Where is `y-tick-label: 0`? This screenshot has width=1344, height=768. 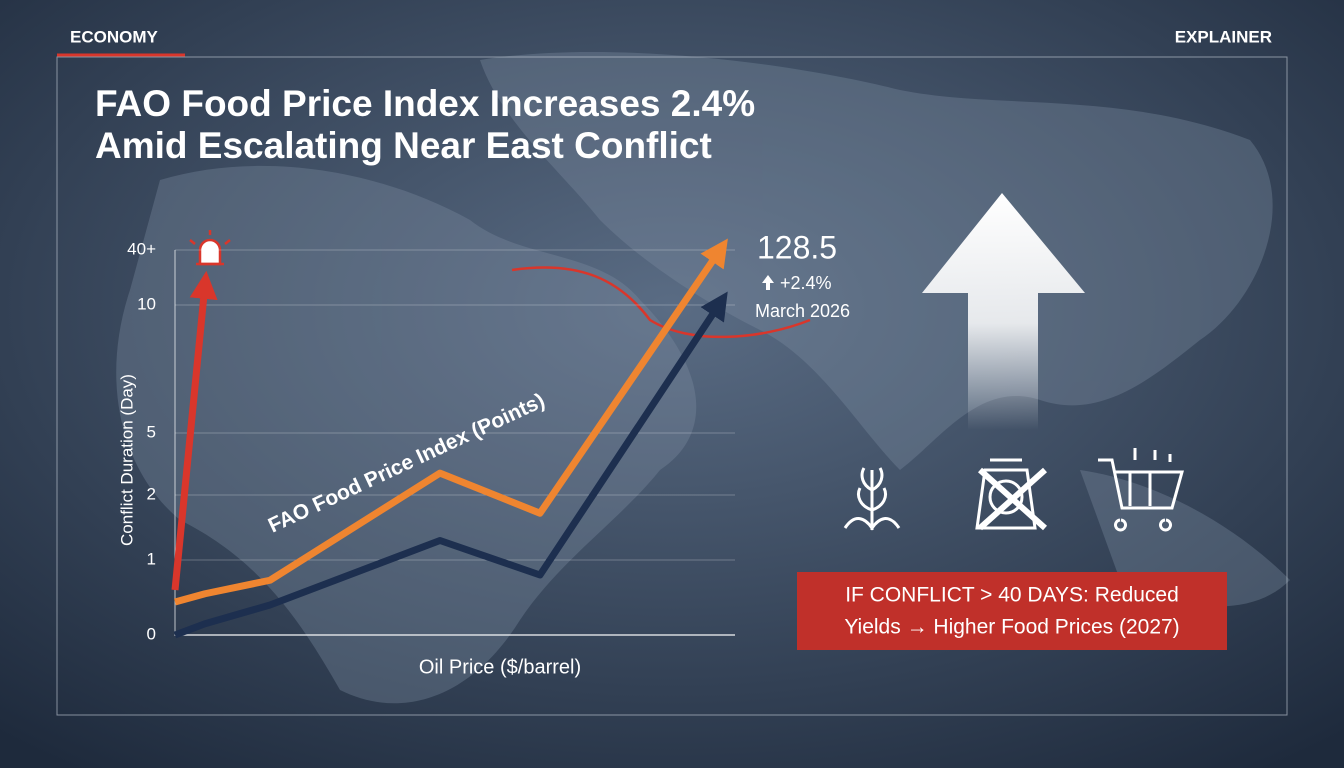
y-tick-label: 0 is located at coordinates (151, 633).